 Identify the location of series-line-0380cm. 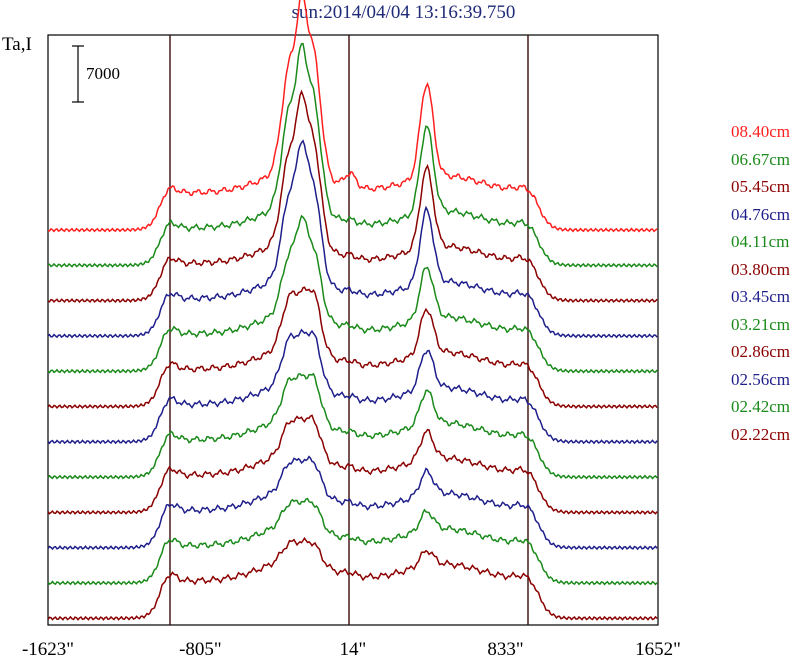
(352, 348).